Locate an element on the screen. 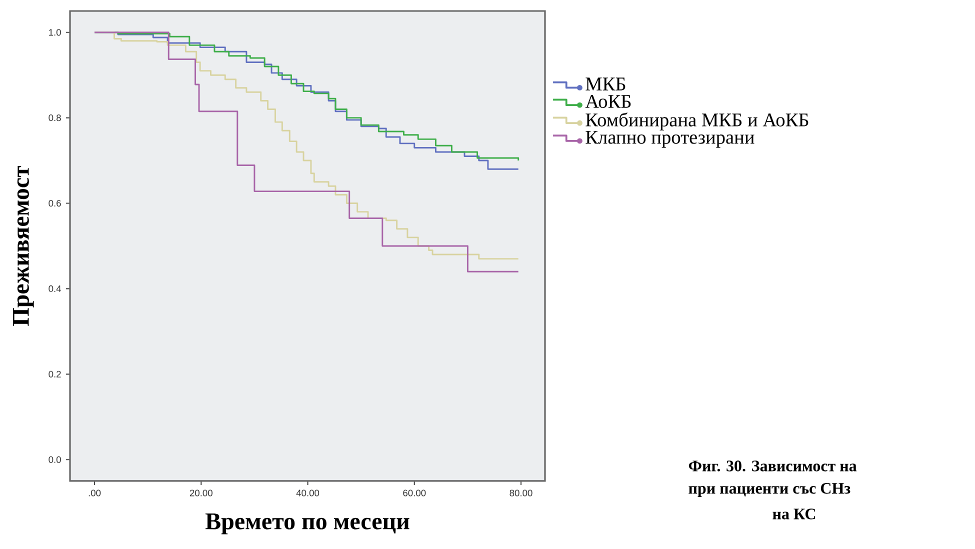 The width and height of the screenshot is (975, 549). y-tick-label: 0.4 is located at coordinates (55, 288).